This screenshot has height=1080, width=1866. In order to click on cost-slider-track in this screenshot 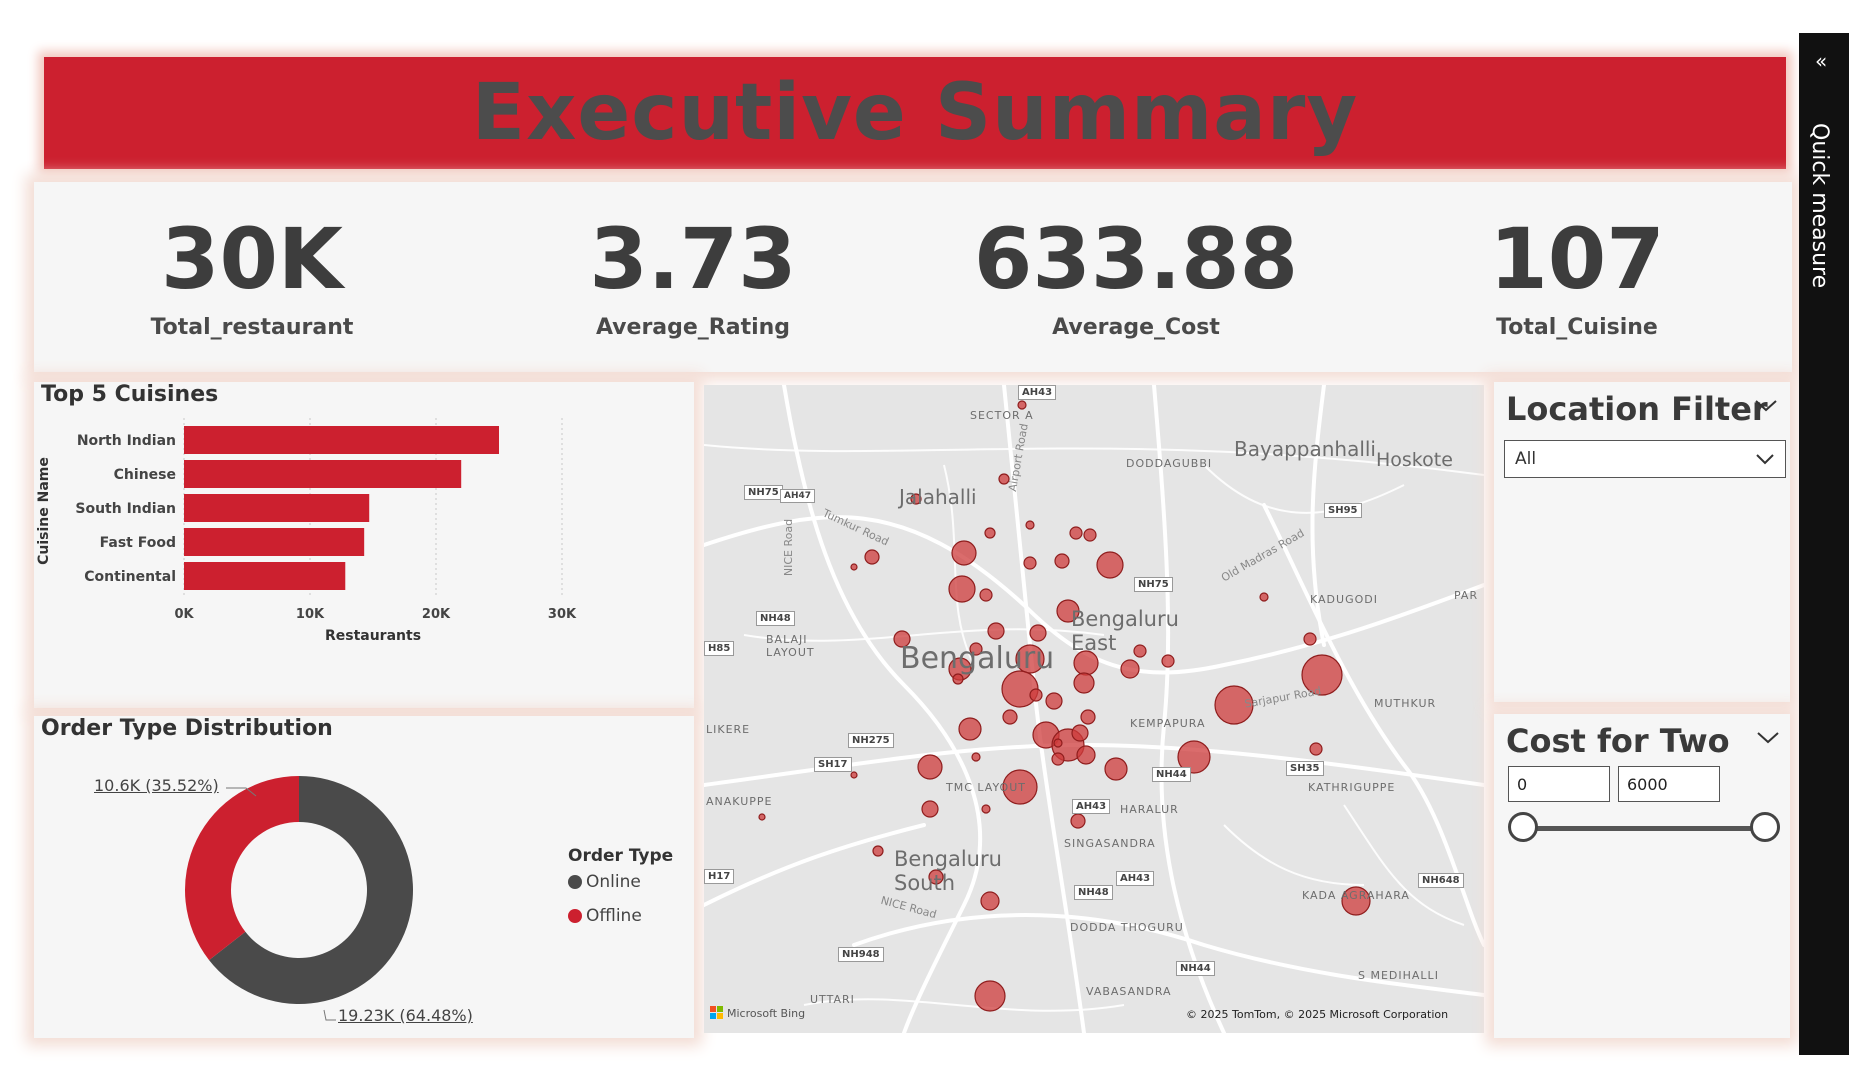, I will do `click(1649, 828)`.